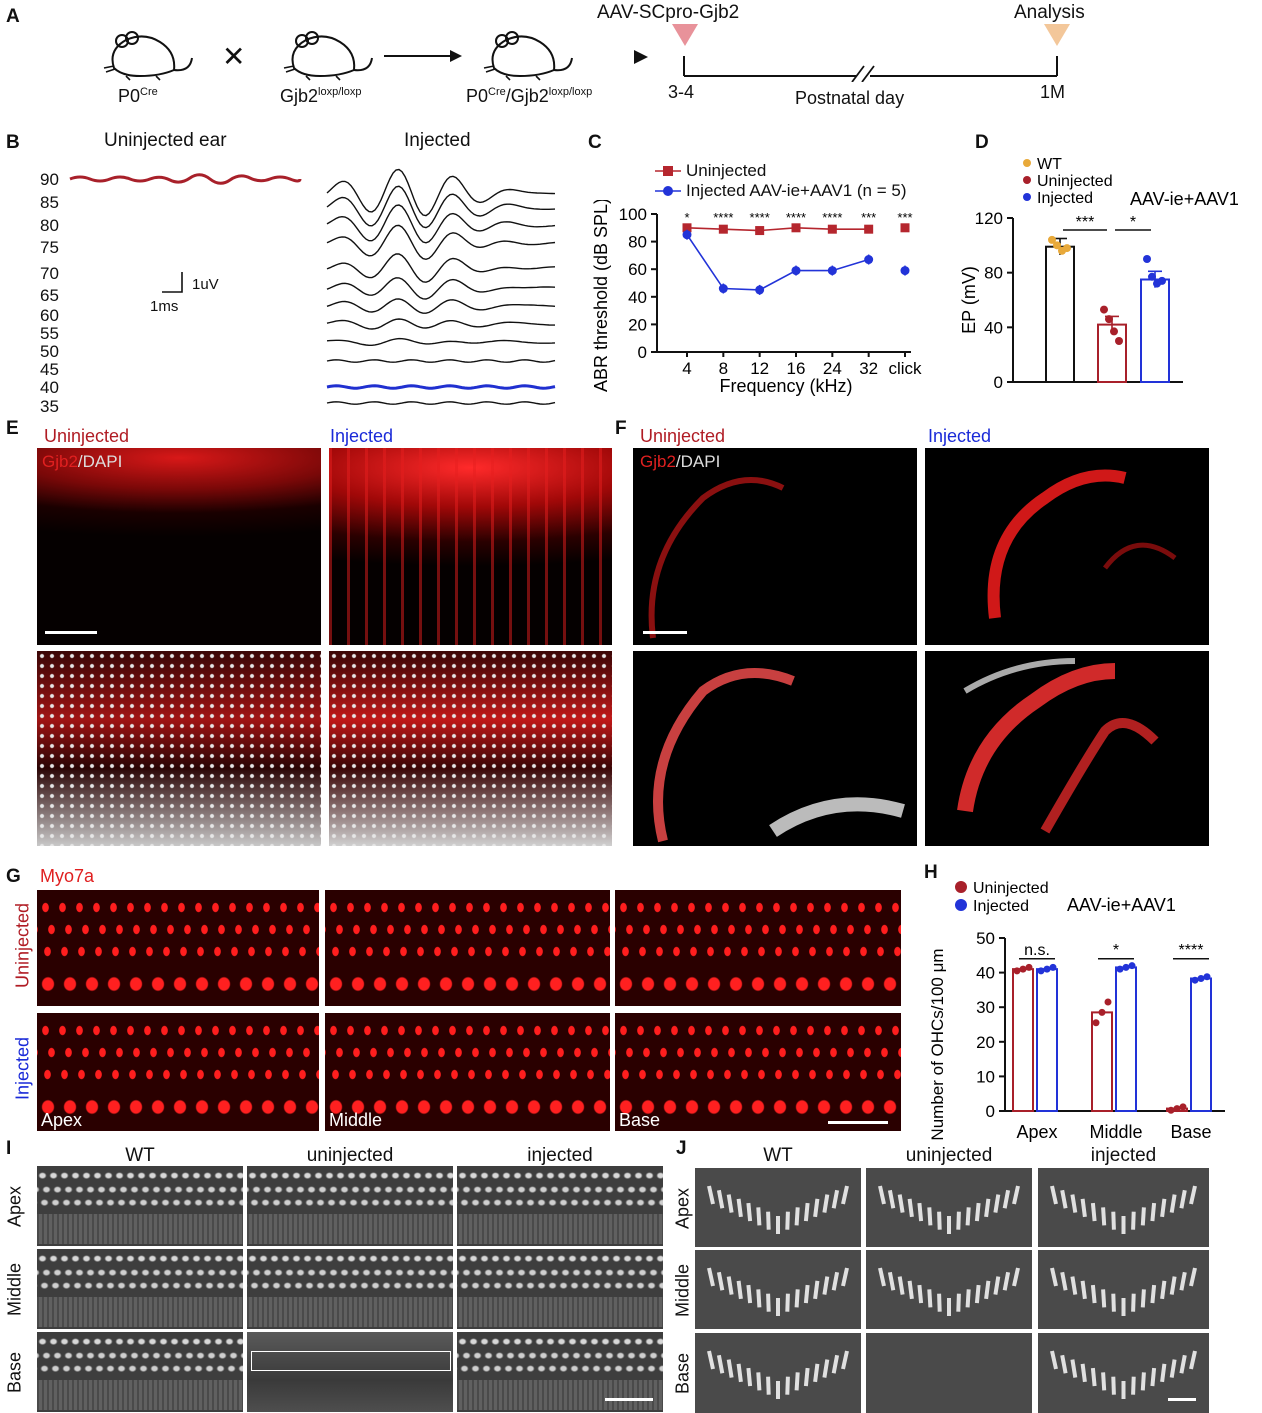 Image resolution: width=1262 pixels, height=1413 pixels. I want to click on mouse-icon, so click(328, 56).